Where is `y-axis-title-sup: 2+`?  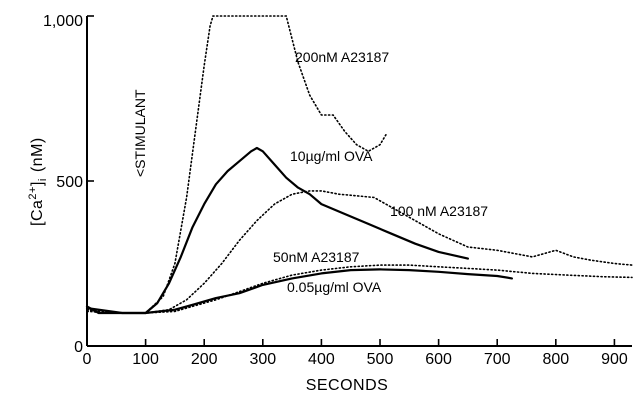
y-axis-title-sup: 2+ is located at coordinates (33, 193).